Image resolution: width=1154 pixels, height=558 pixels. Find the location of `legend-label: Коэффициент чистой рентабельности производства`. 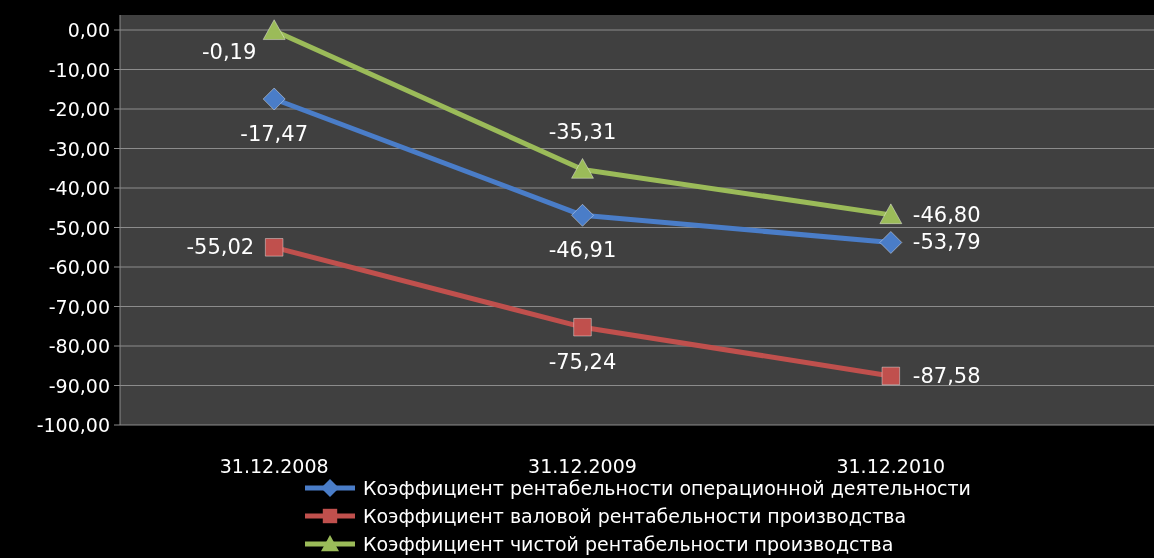

legend-label: Коэффициент чистой рентабельности производства is located at coordinates (628, 544).